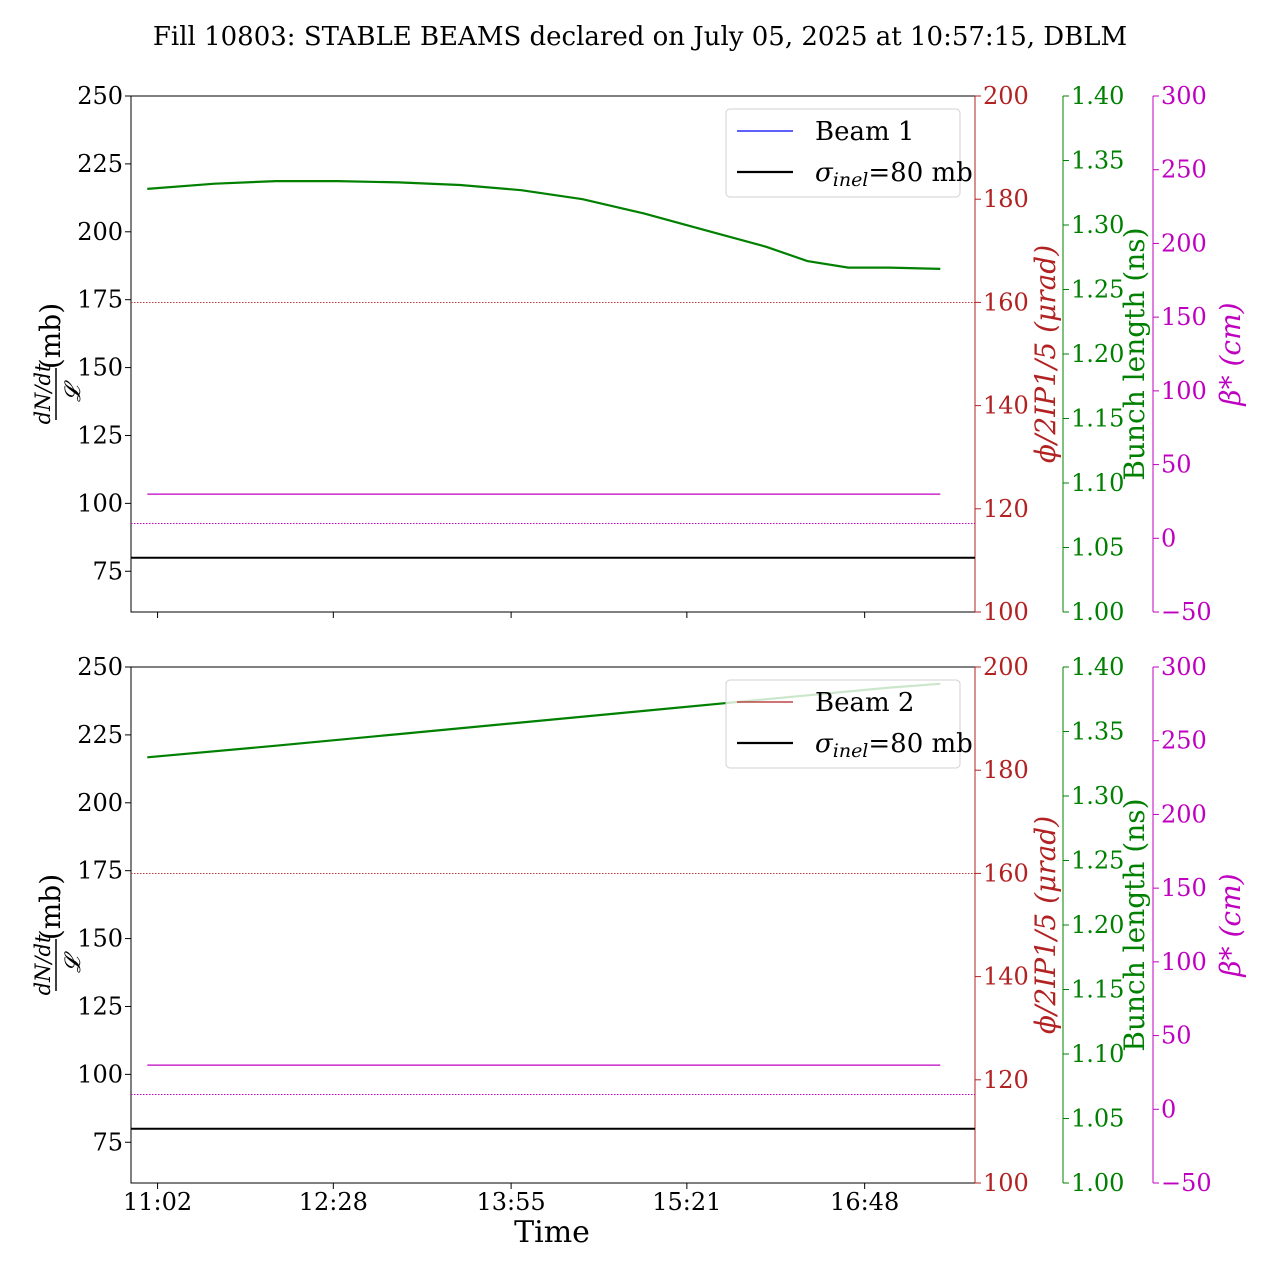  What do you see at coordinates (864, 703) in the screenshot?
I see `legend-label-beam: Beam 2` at bounding box center [864, 703].